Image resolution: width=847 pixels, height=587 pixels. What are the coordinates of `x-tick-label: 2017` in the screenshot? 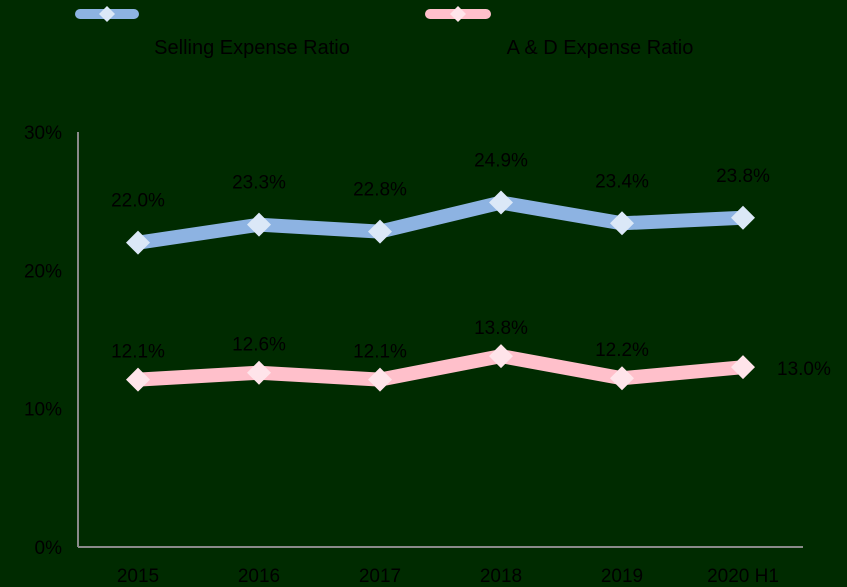 It's located at (380, 576).